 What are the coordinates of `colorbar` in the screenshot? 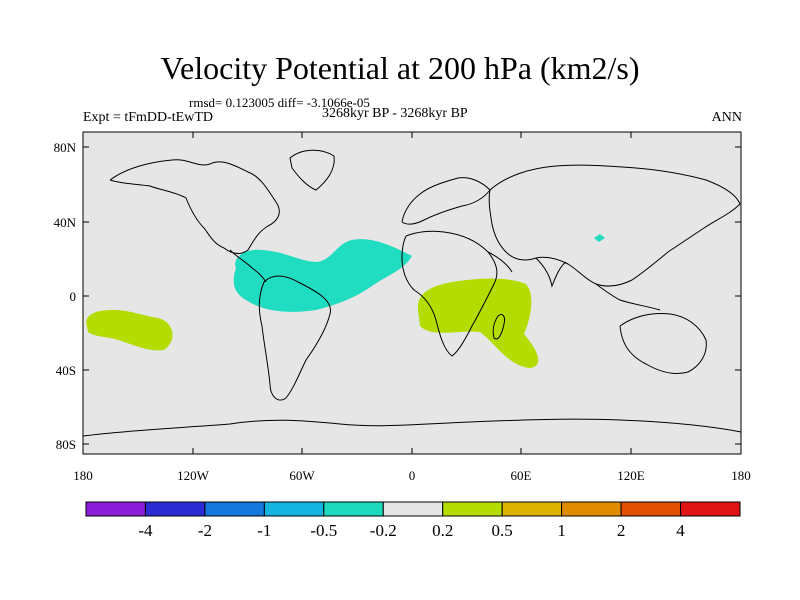 It's located at (413, 509).